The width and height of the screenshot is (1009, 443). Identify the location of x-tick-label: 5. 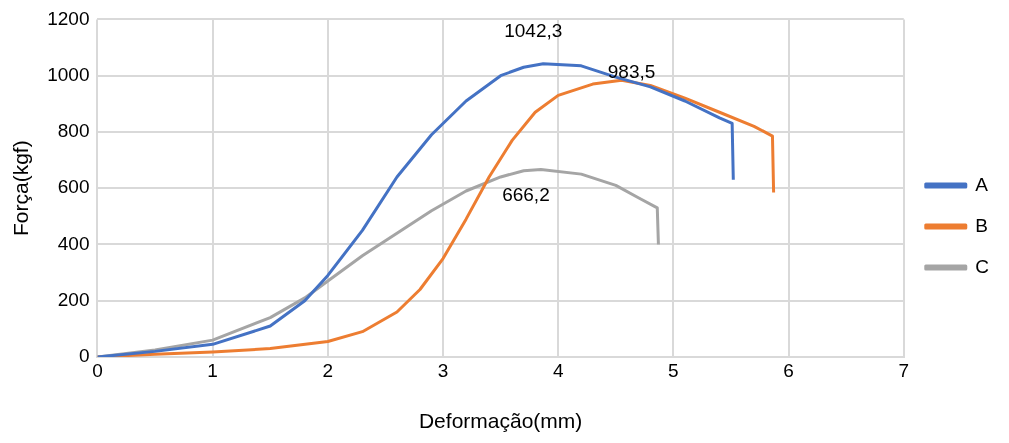
(673, 370).